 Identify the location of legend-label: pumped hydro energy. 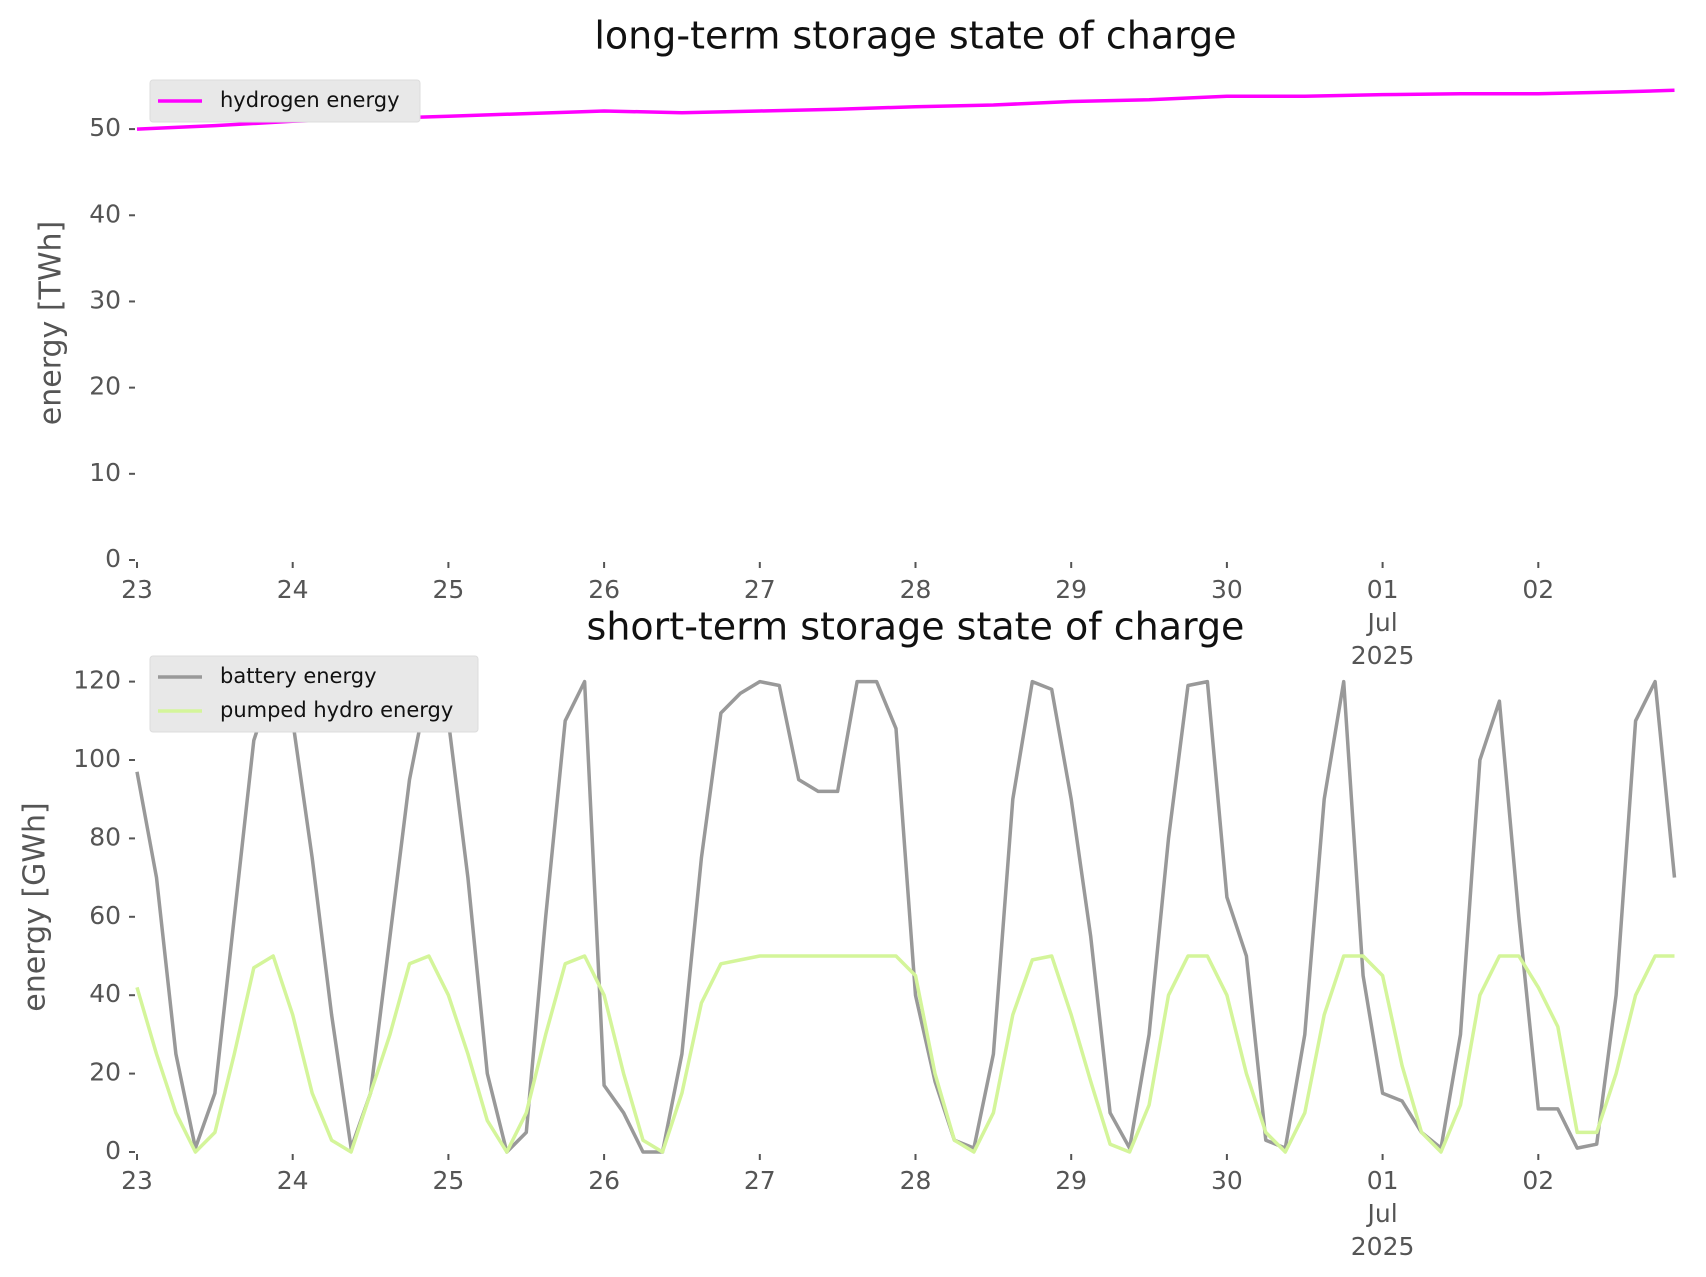
(336, 710).